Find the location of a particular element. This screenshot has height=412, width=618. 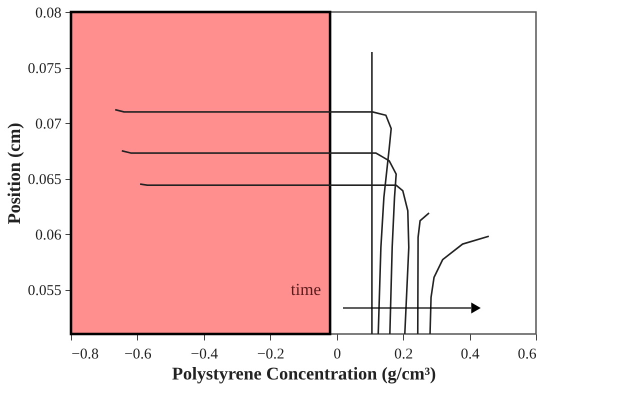

y-tick-label: 0.075 is located at coordinates (45, 69).